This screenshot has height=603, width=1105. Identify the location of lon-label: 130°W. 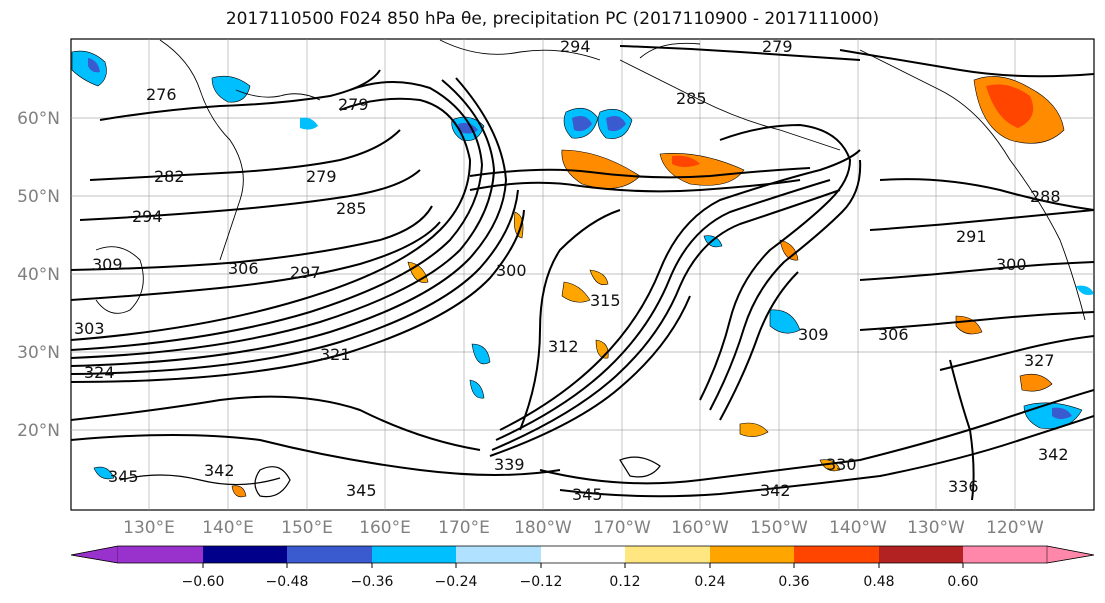
(936, 528).